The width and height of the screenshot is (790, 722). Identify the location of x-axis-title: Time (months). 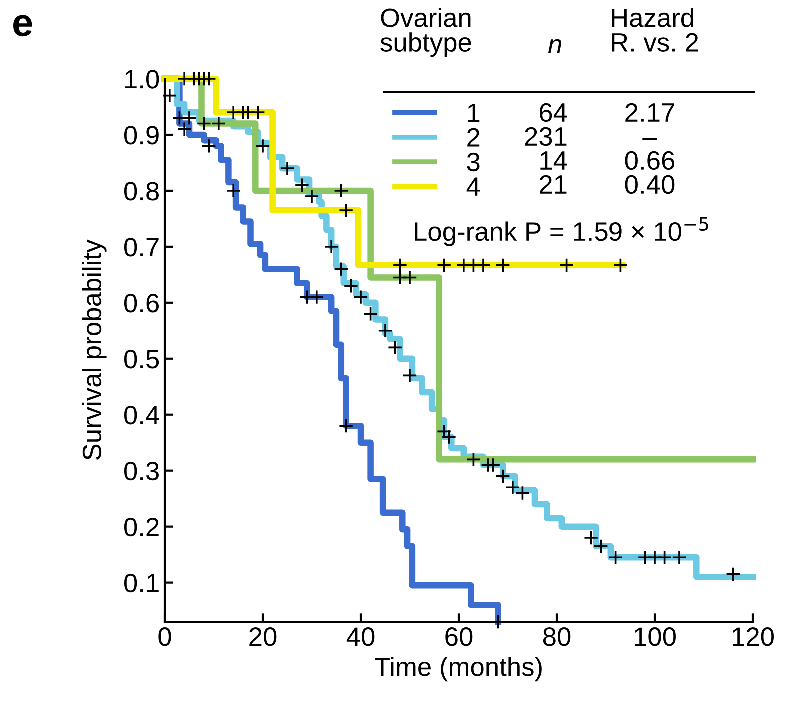
(458, 669).